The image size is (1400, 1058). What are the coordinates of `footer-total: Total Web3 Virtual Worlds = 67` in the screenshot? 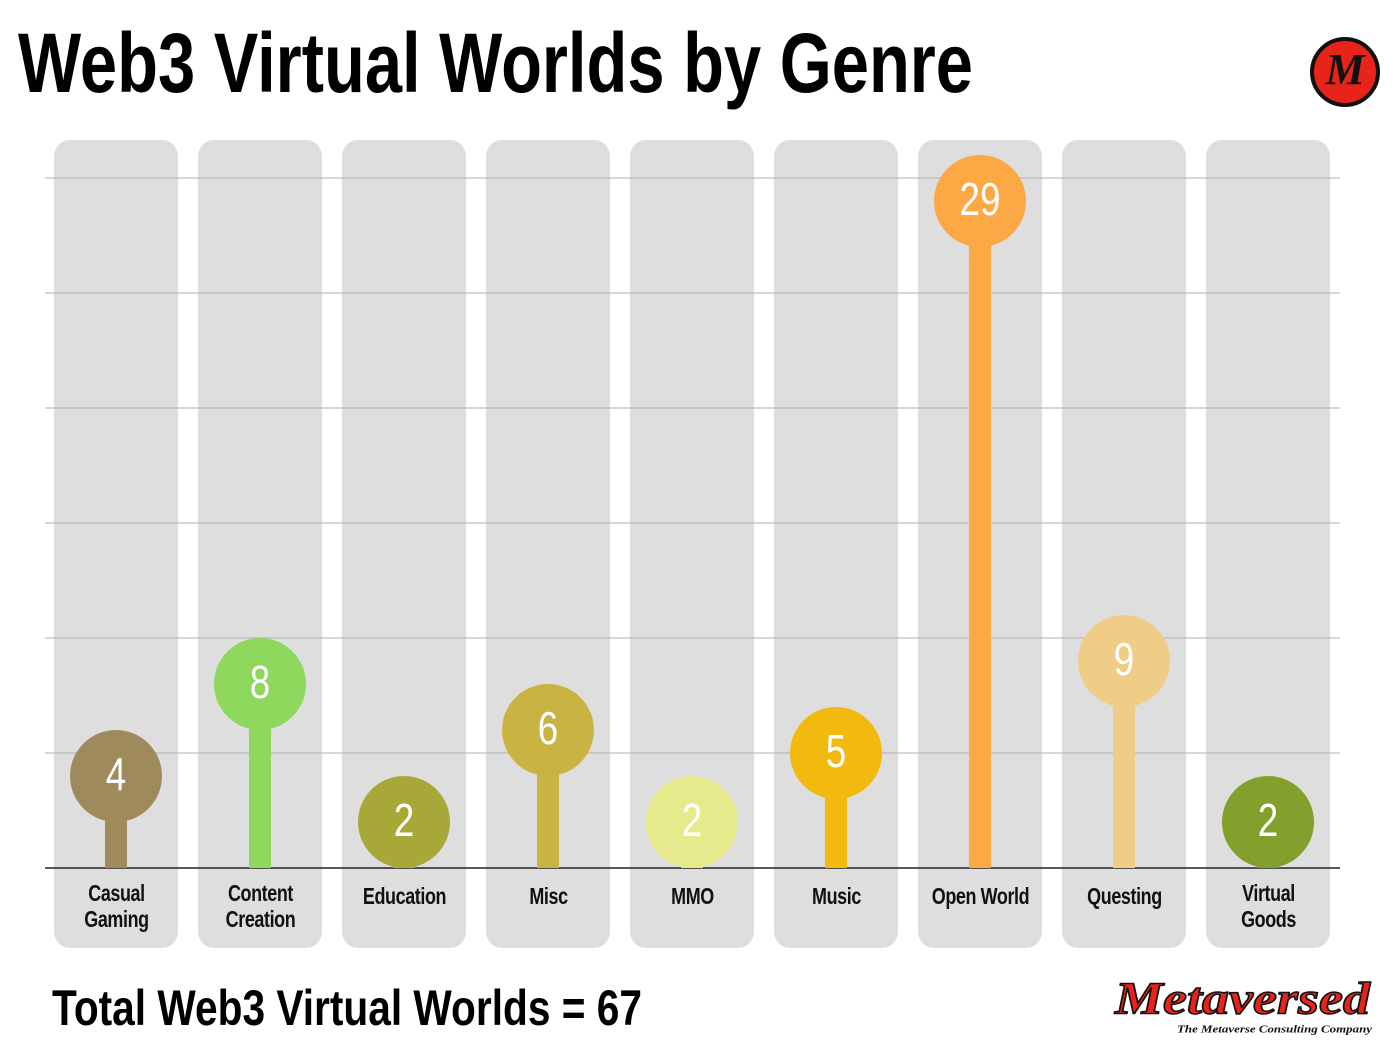 It's located at (347, 1008).